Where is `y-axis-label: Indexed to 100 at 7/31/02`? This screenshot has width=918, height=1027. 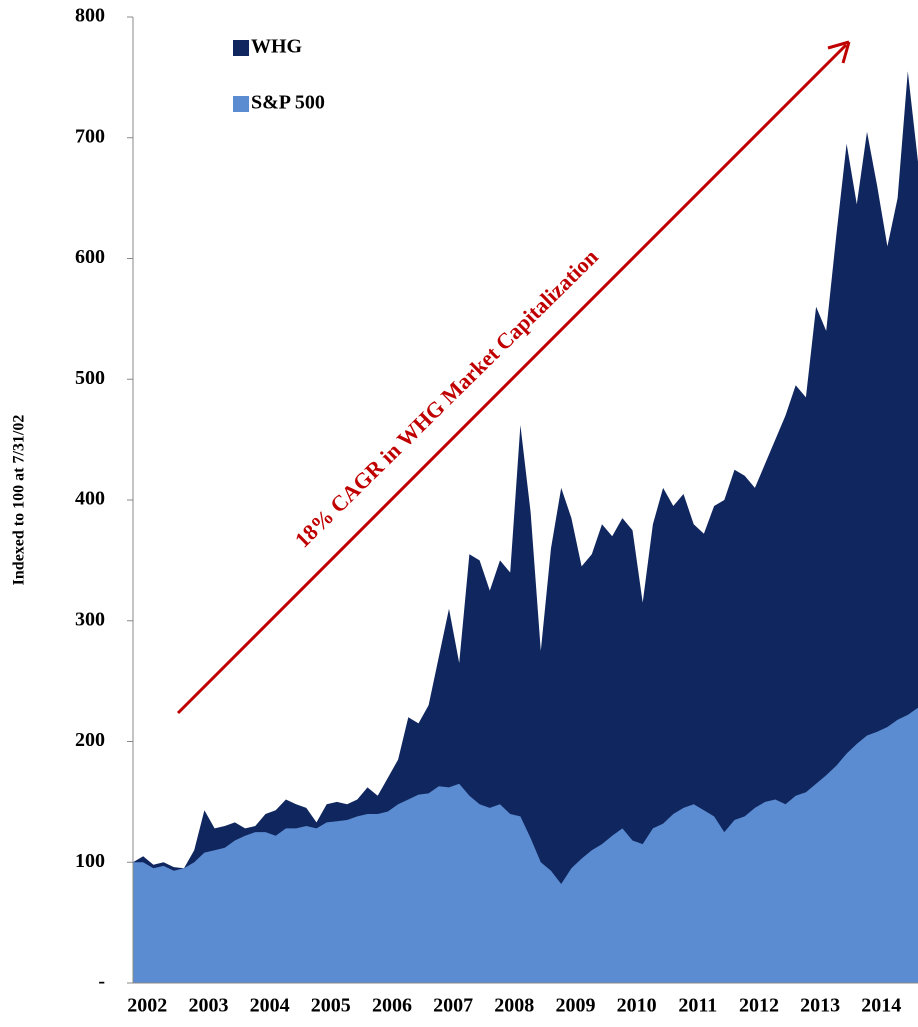
y-axis-label: Indexed to 100 at 7/31/02 is located at coordinates (19, 500).